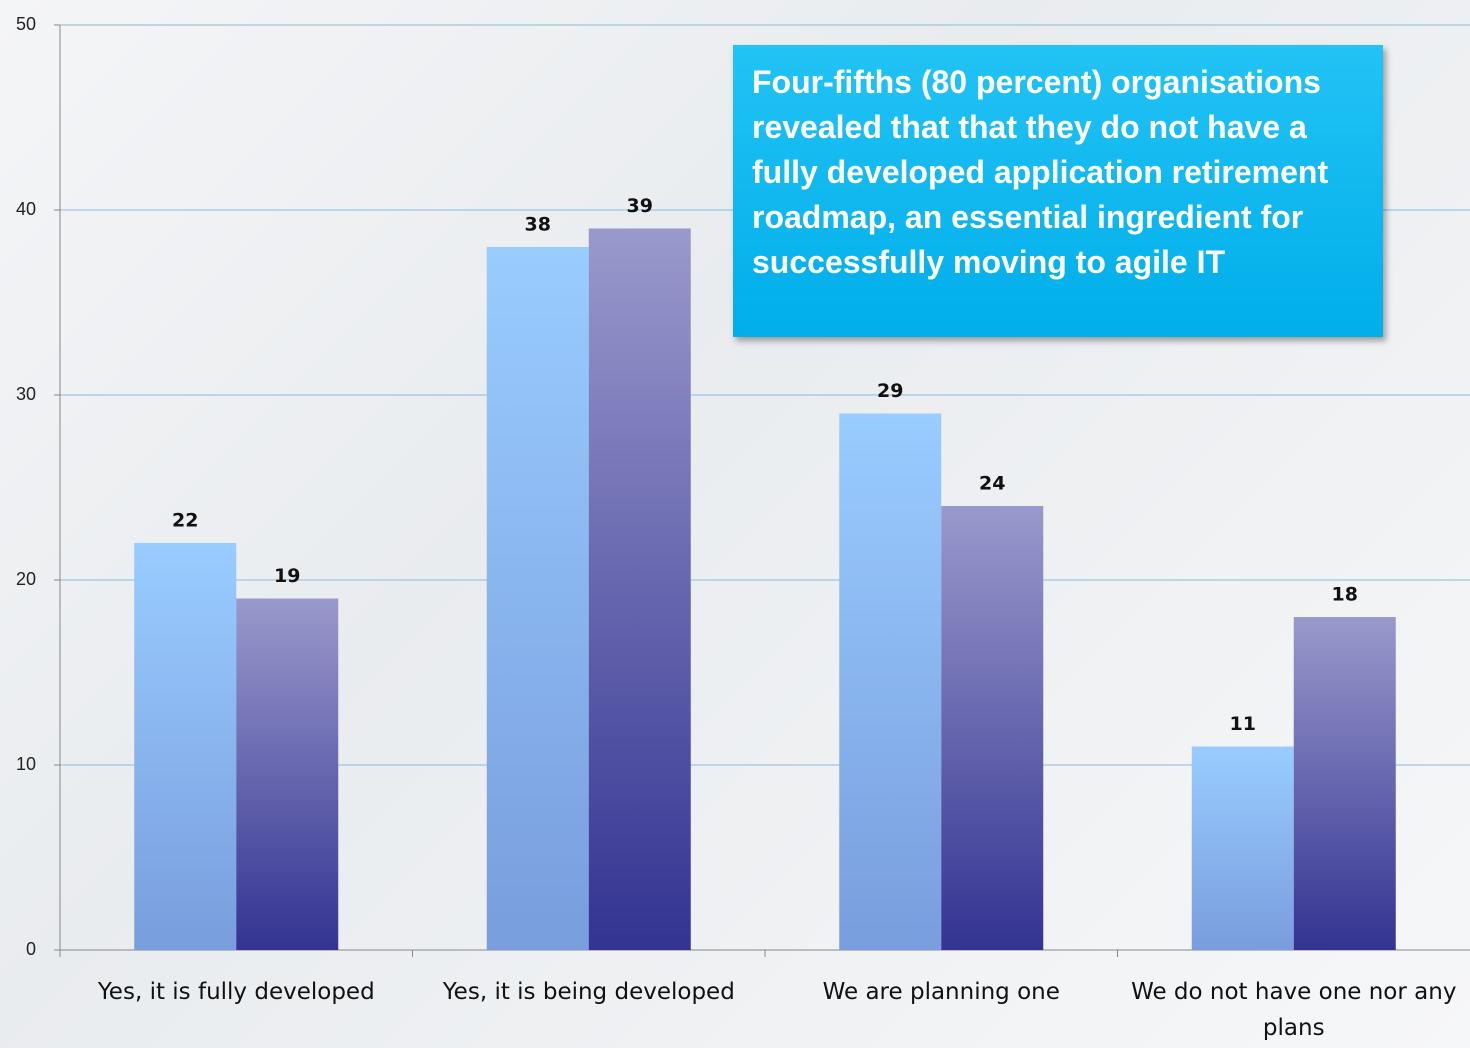 This screenshot has width=1470, height=1048. What do you see at coordinates (588, 992) in the screenshot?
I see `x-tick-label: Yes, it is being developed` at bounding box center [588, 992].